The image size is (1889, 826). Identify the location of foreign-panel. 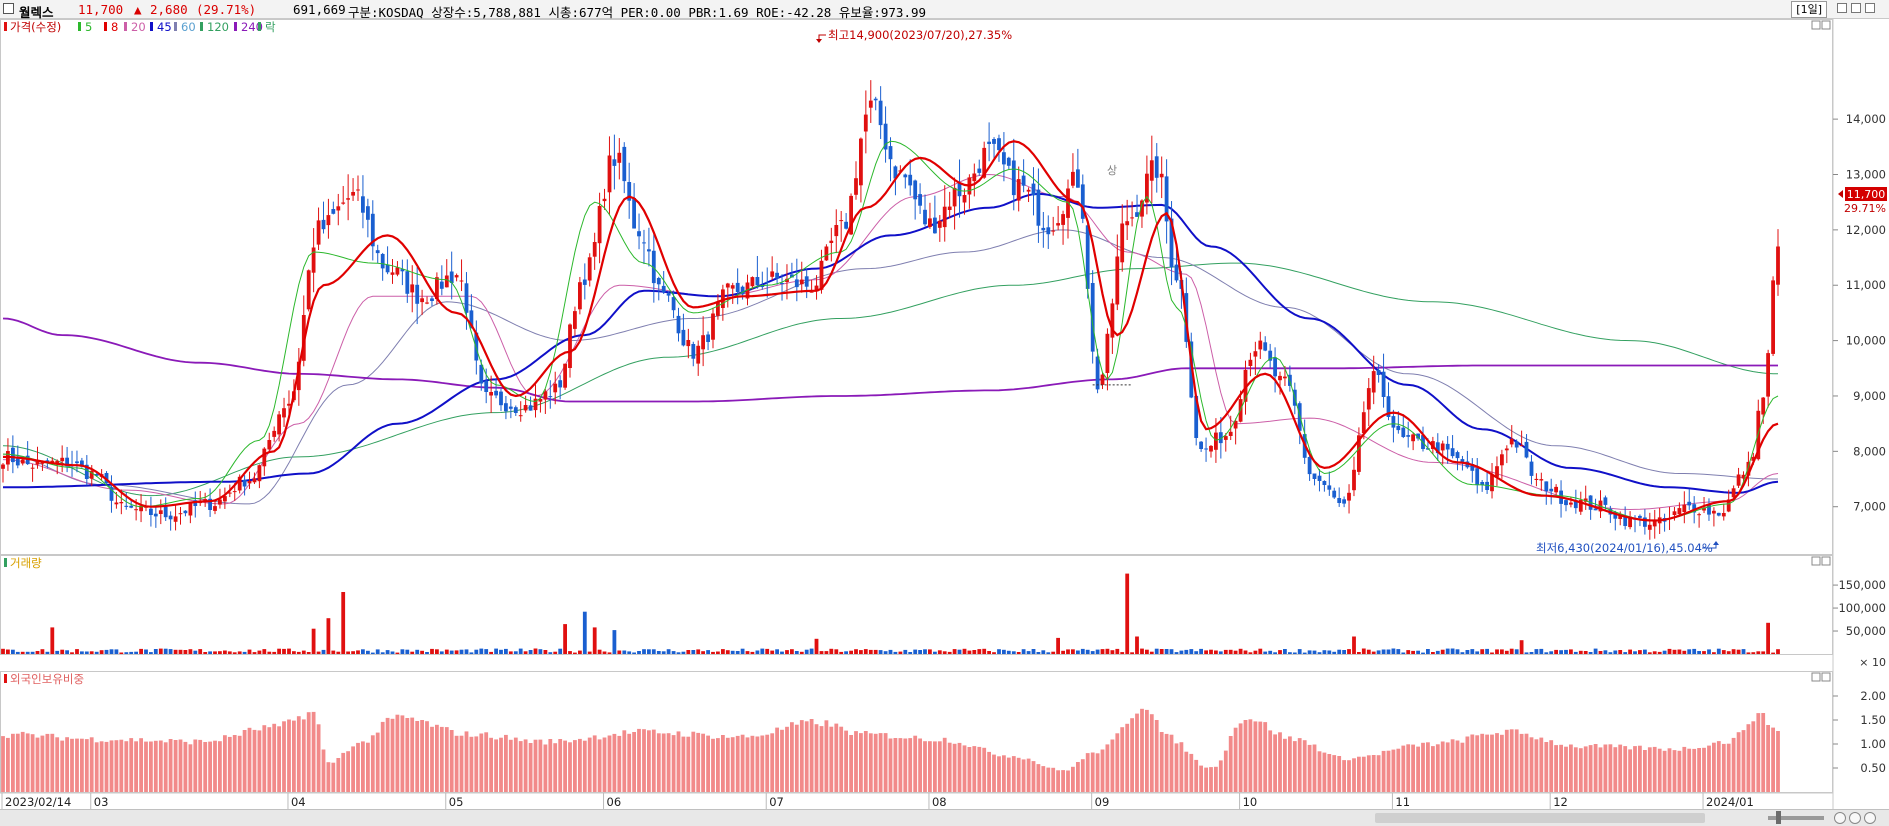
(890, 750).